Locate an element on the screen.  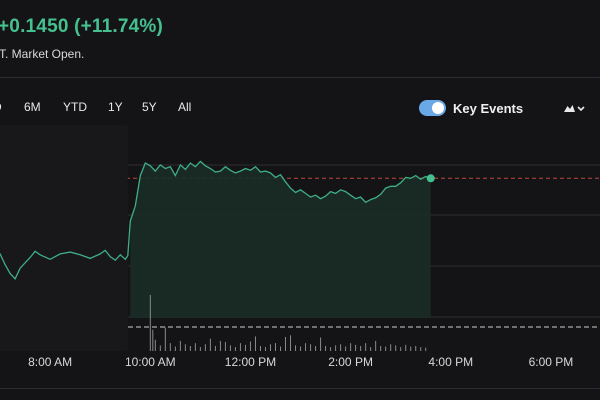
x-tick-label: 8:00 AM is located at coordinates (50, 362).